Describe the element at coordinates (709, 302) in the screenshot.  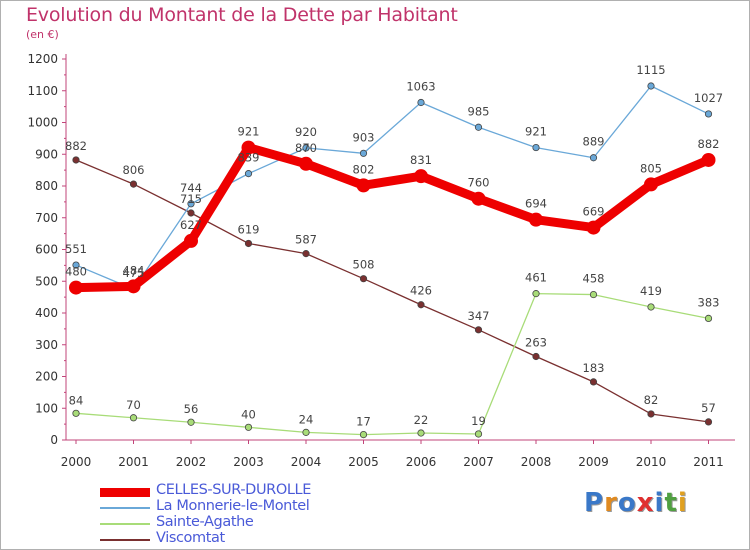
I see `data-label: 383` at that location.